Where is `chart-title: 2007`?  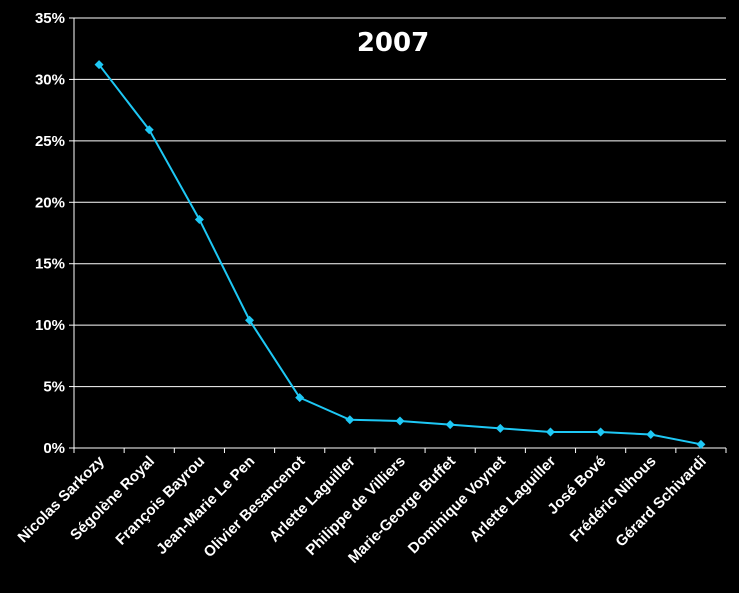
chart-title: 2007 is located at coordinates (393, 43).